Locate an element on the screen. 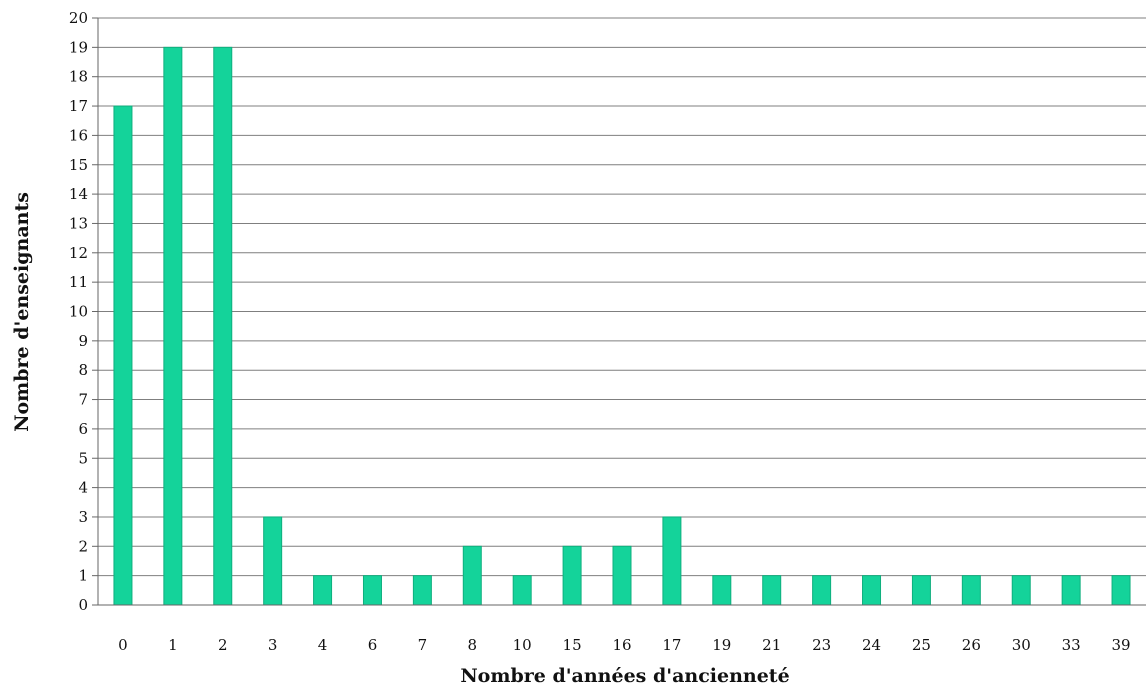  x-tick-label: 17 is located at coordinates (671, 645).